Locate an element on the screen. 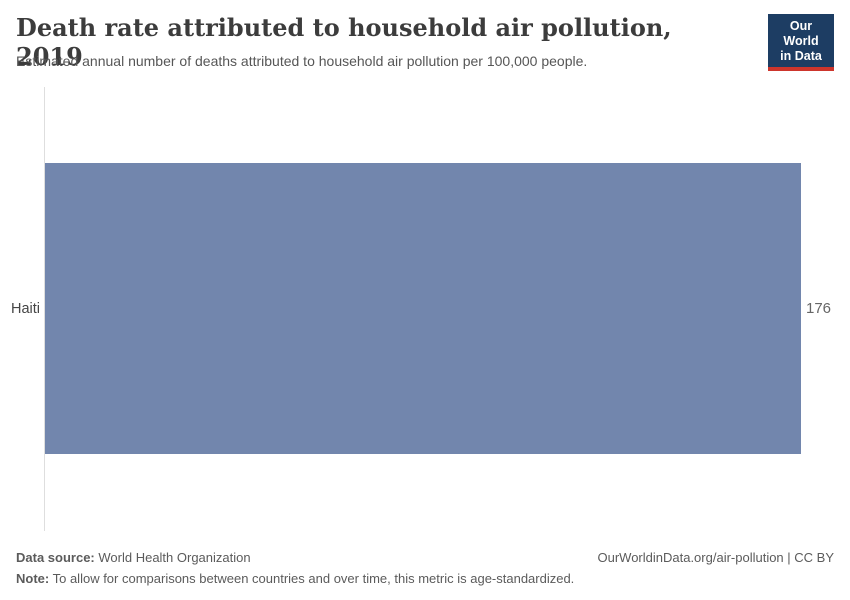  owid-logo: Our World in Data is located at coordinates (801, 42).